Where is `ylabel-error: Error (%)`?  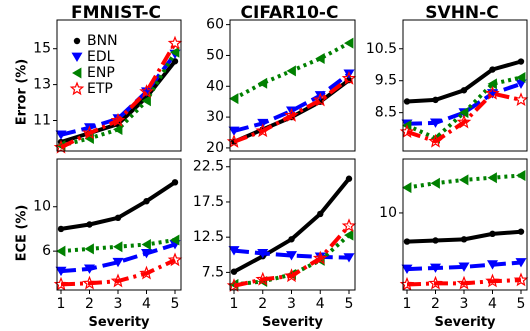 ylabel-error: Error (%) is located at coordinates (22, 92).